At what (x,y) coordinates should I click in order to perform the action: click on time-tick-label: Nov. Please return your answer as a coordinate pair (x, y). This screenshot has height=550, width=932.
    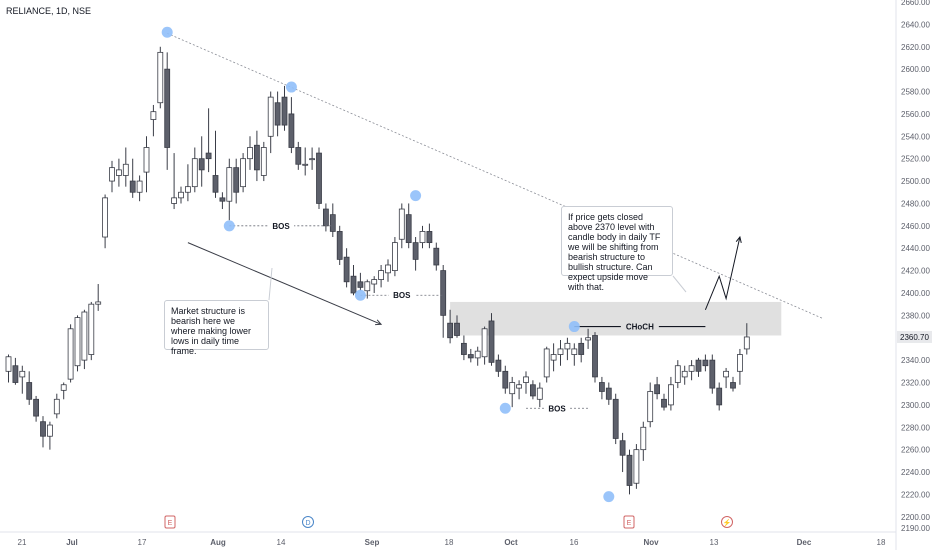
    Looking at the image, I should click on (651, 542).